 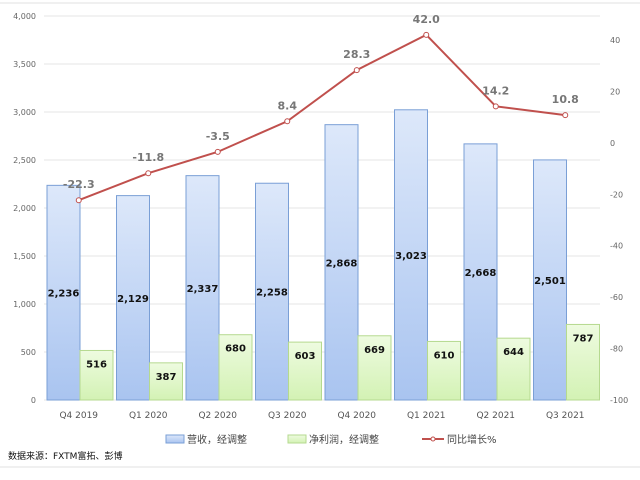 I want to click on legend-revenue-label: 营收，经调整, so click(x=217, y=439).